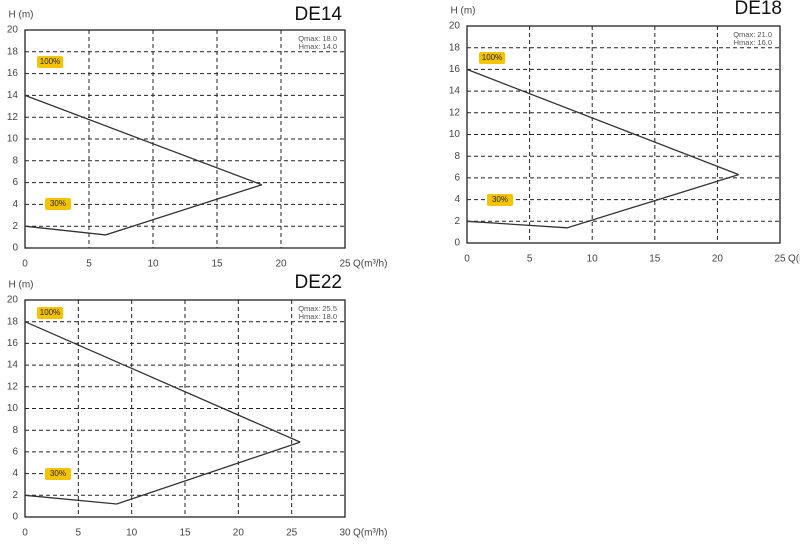 Image resolution: width=800 pixels, height=548 pixels. I want to click on annotation: Qmax: 21.0, so click(752, 34).